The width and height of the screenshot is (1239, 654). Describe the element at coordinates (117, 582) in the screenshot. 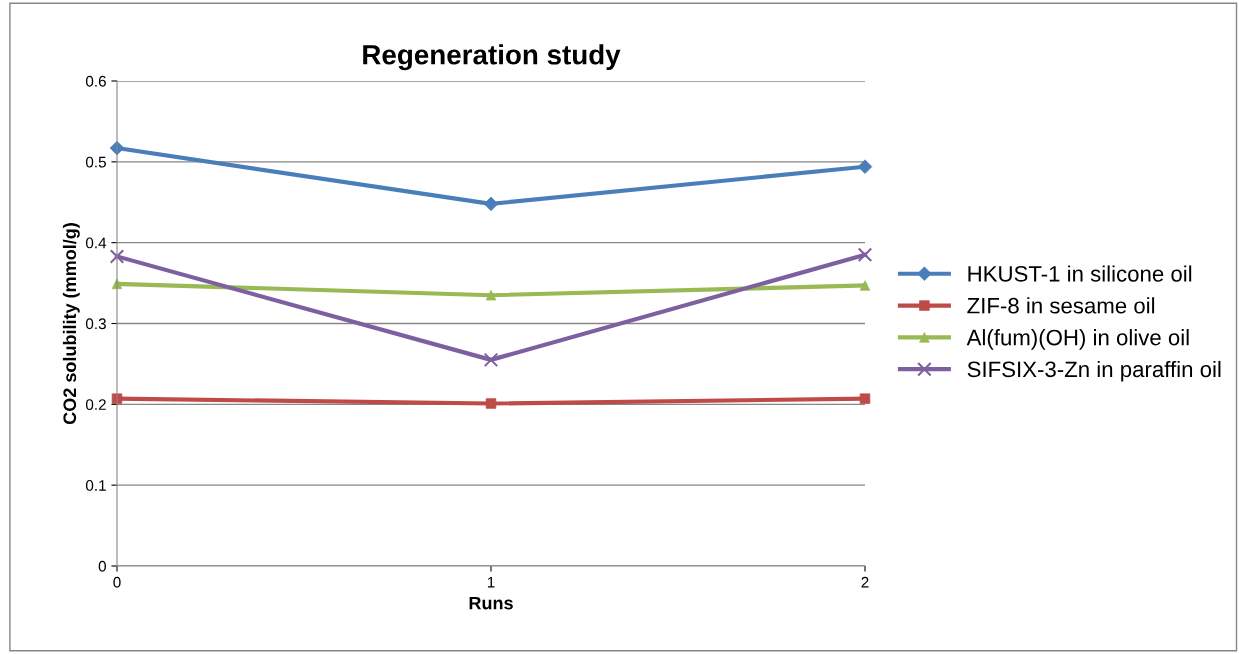

I see `x-tick-label: 0` at that location.